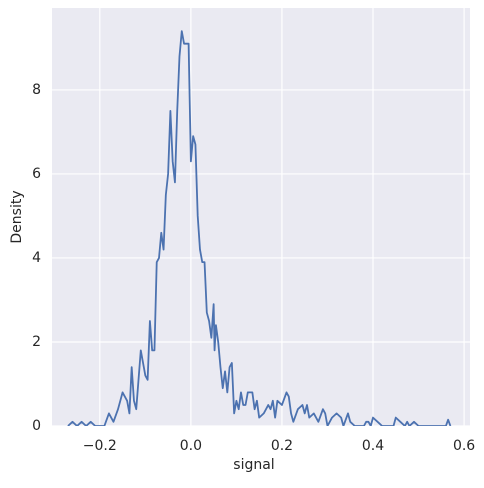 This screenshot has width=484, height=488. What do you see at coordinates (373, 446) in the screenshot?
I see `x-tick-label: 0.4` at bounding box center [373, 446].